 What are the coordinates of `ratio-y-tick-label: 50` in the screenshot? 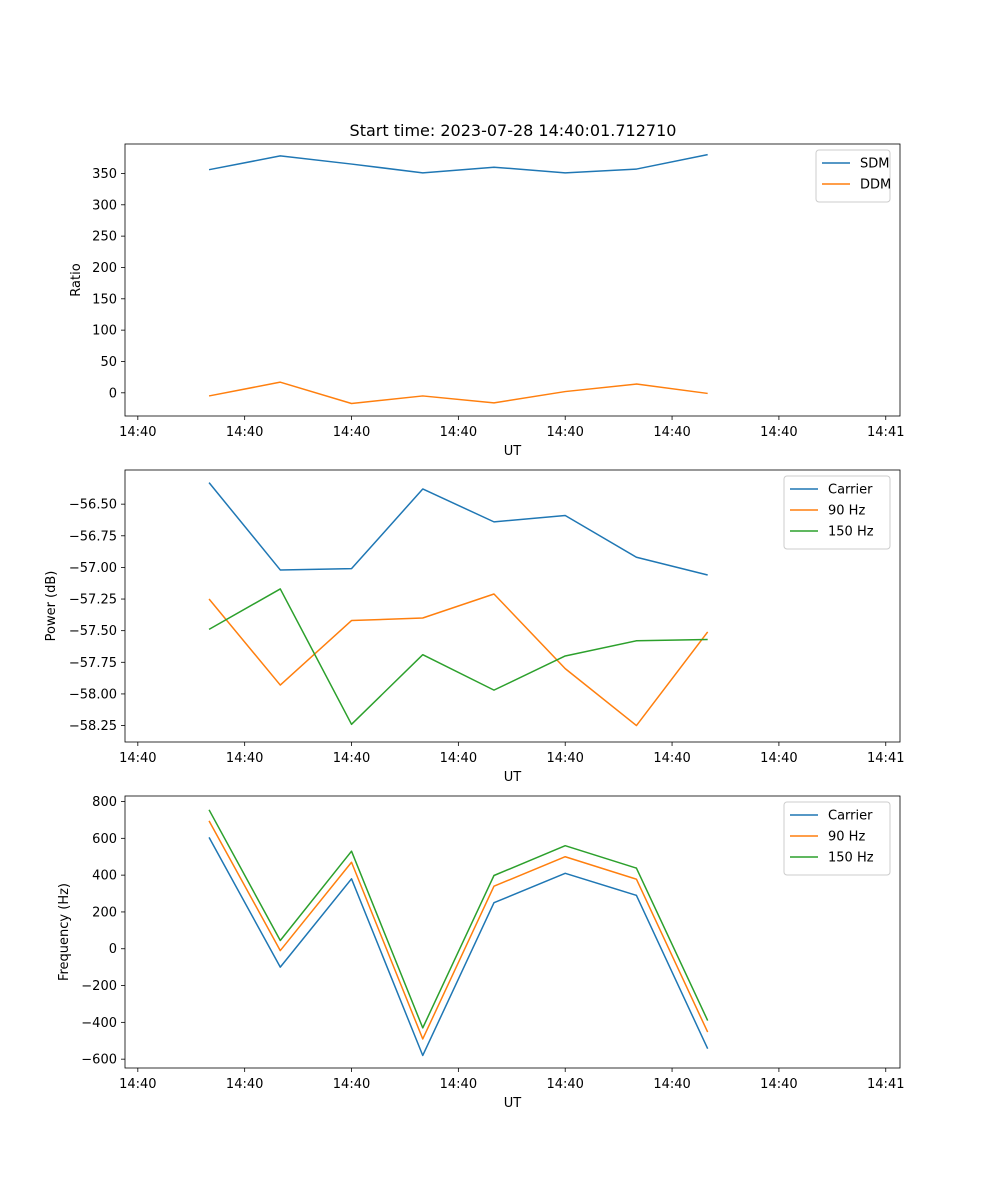 It's located at (108, 362).